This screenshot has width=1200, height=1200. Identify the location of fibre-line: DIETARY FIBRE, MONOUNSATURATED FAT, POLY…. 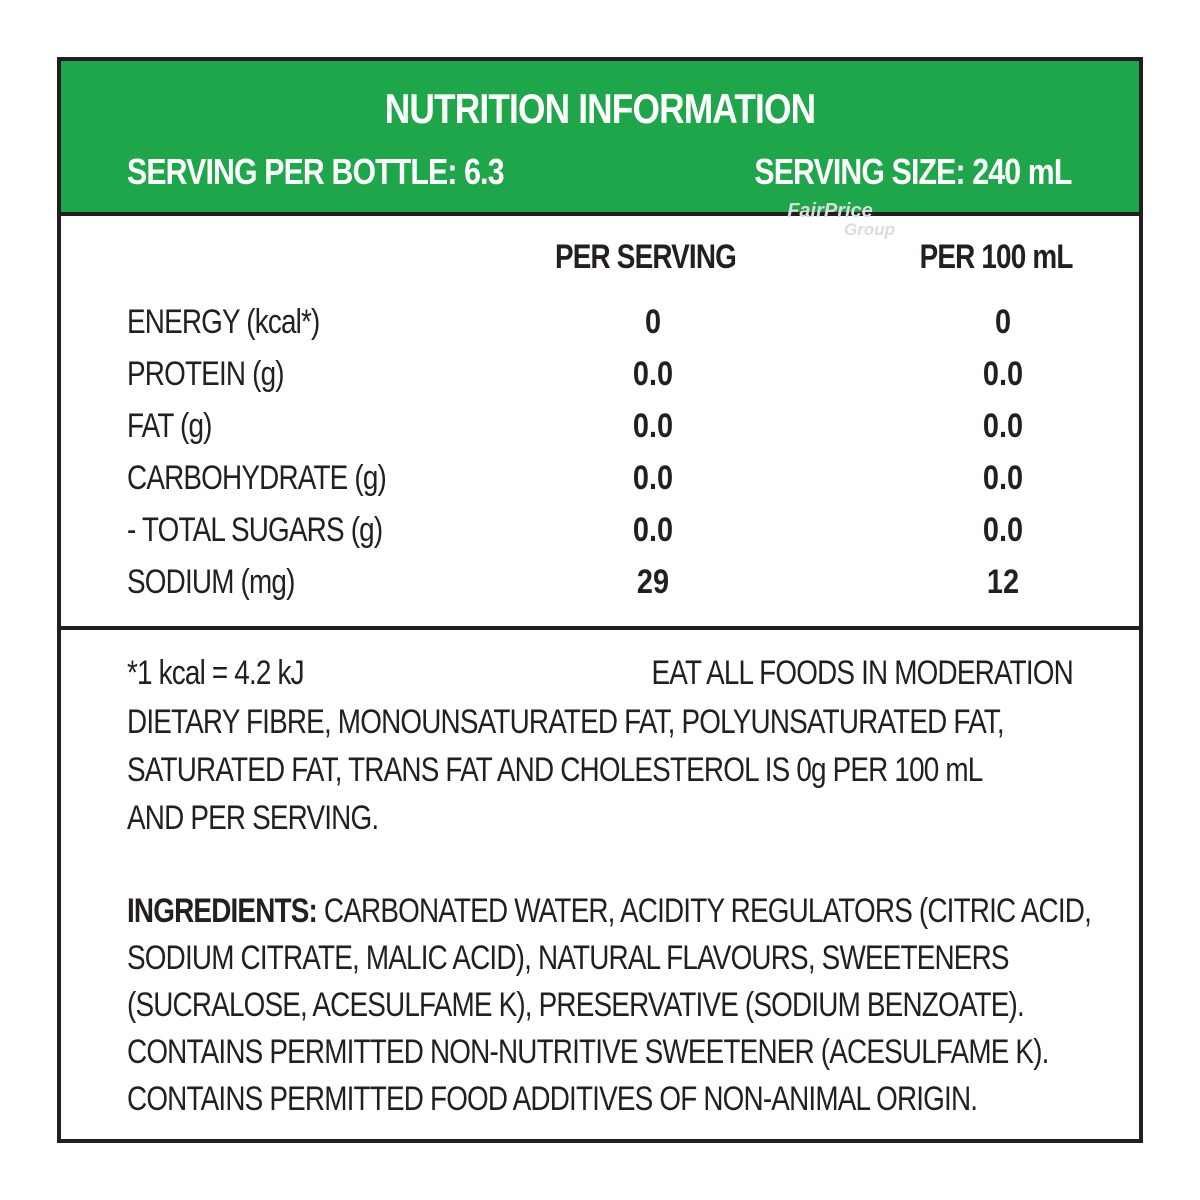
(566, 722).